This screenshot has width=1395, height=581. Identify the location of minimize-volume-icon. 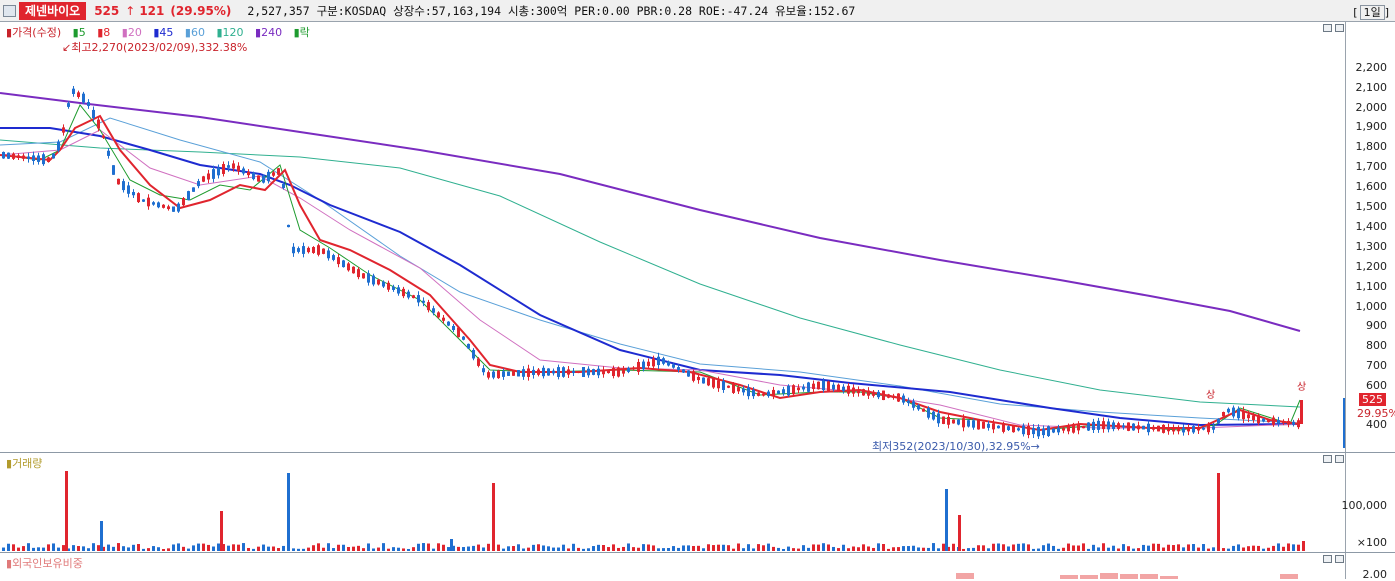
(1327, 459).